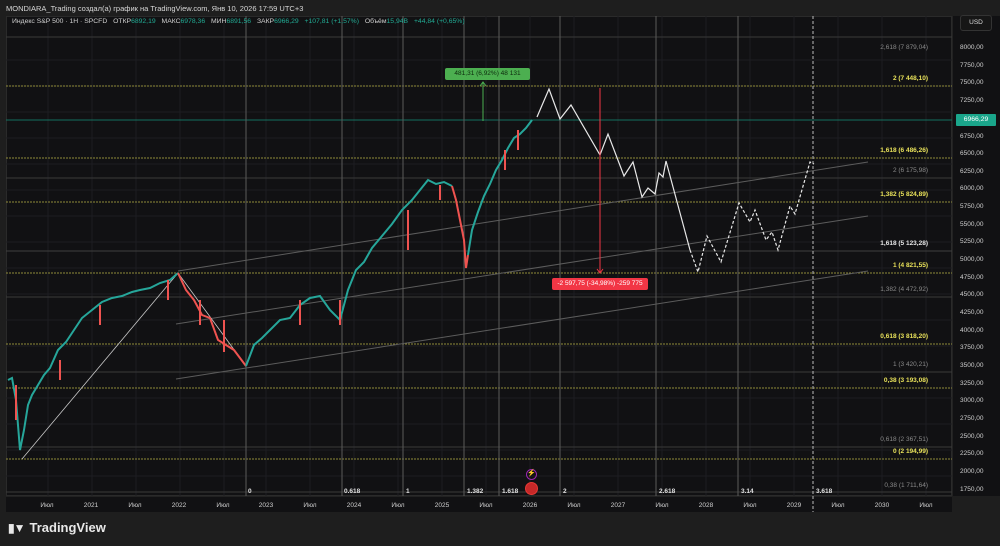  What do you see at coordinates (179, 505) in the screenshot?
I see `time-tick: 2022` at bounding box center [179, 505].